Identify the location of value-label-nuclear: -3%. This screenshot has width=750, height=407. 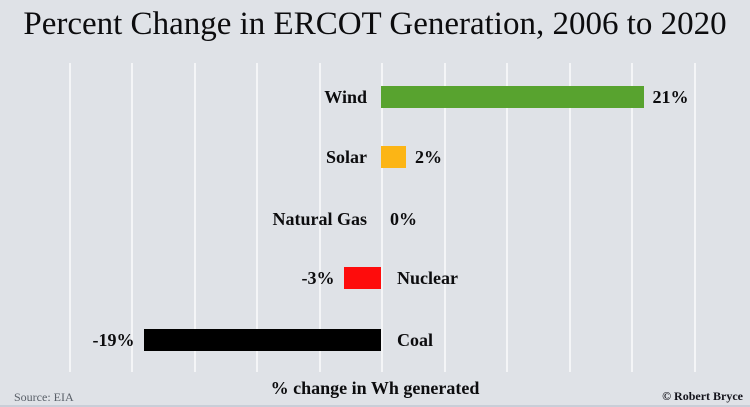
(318, 278).